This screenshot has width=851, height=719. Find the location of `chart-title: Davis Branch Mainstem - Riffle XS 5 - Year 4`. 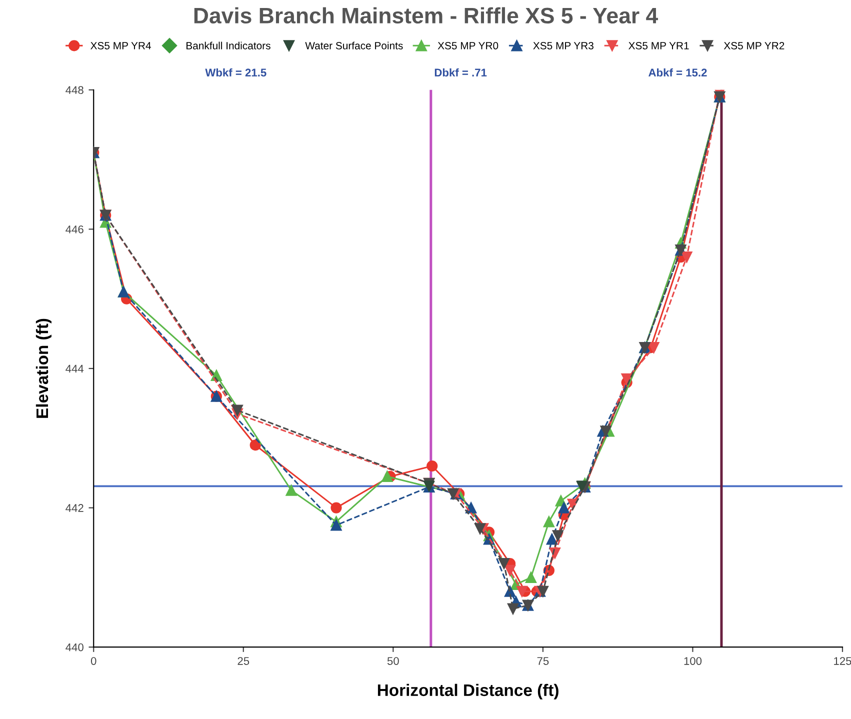

chart-title: Davis Branch Mainstem - Riffle XS 5 - Year 4 is located at coordinates (426, 15).